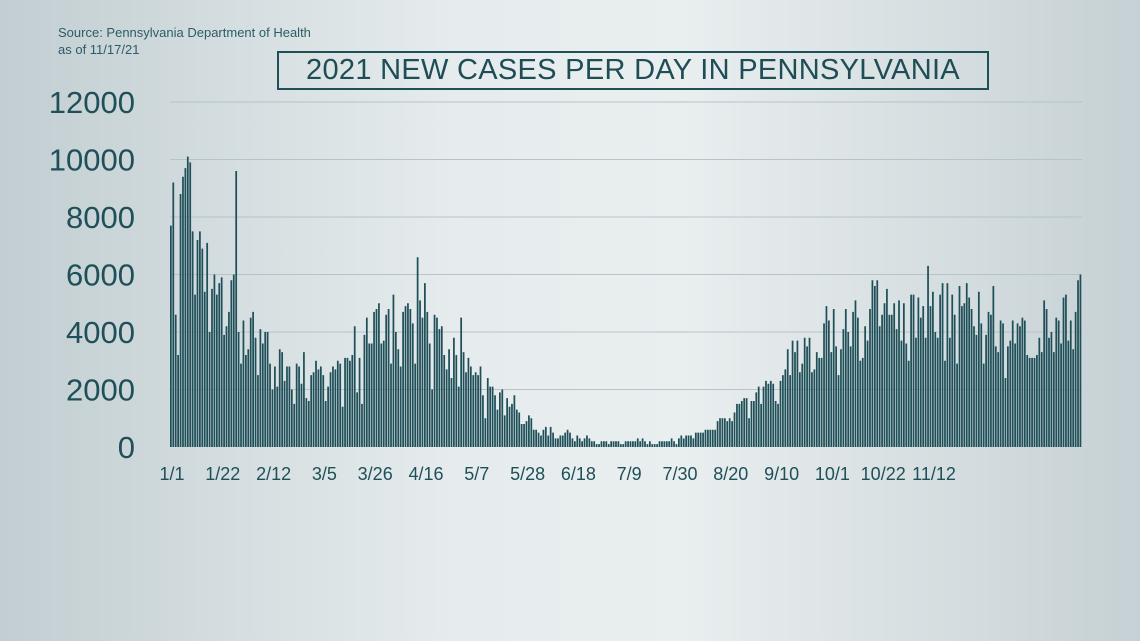 The height and width of the screenshot is (641, 1140). Describe the element at coordinates (629, 474) in the screenshot. I see `x-tick-label: 7/9` at that location.